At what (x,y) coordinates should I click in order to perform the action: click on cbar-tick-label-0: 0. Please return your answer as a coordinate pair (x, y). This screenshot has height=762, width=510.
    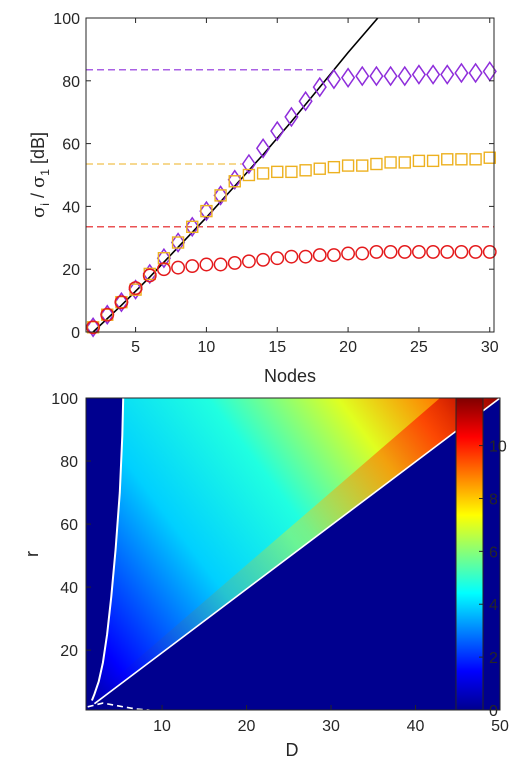
    Looking at the image, I should click on (493, 711).